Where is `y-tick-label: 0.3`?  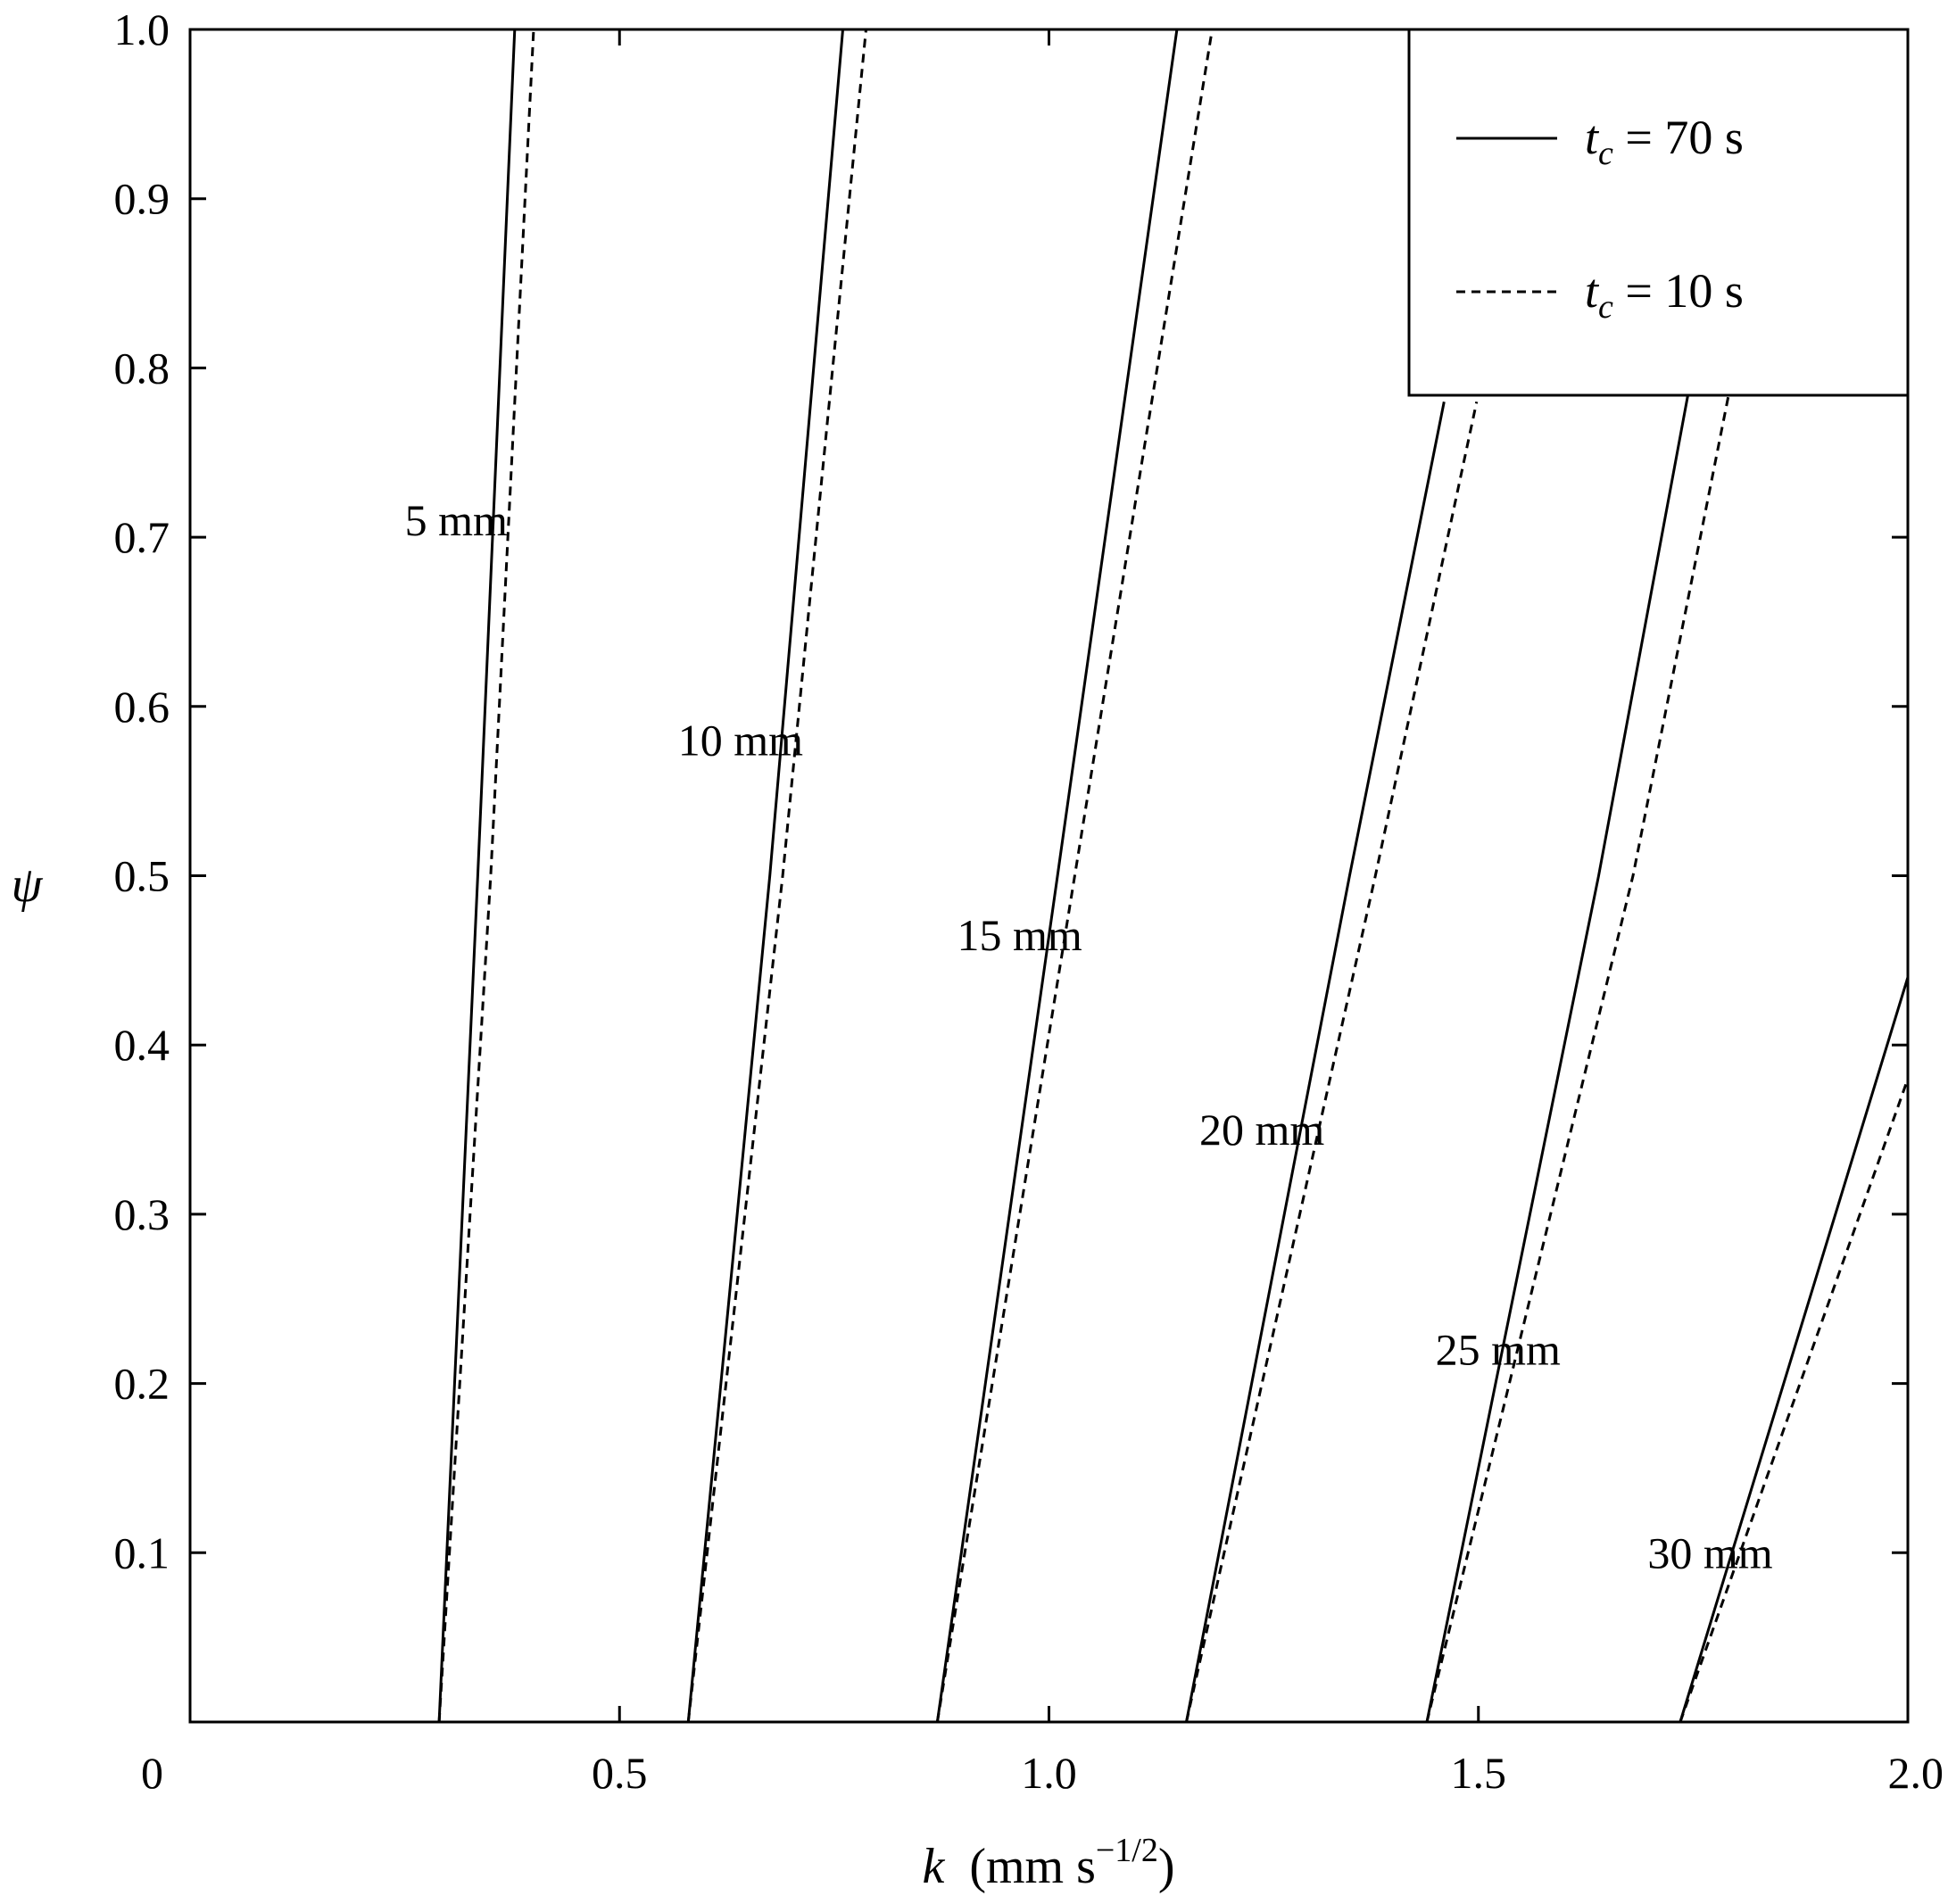
y-tick-label: 0.3 is located at coordinates (142, 1214).